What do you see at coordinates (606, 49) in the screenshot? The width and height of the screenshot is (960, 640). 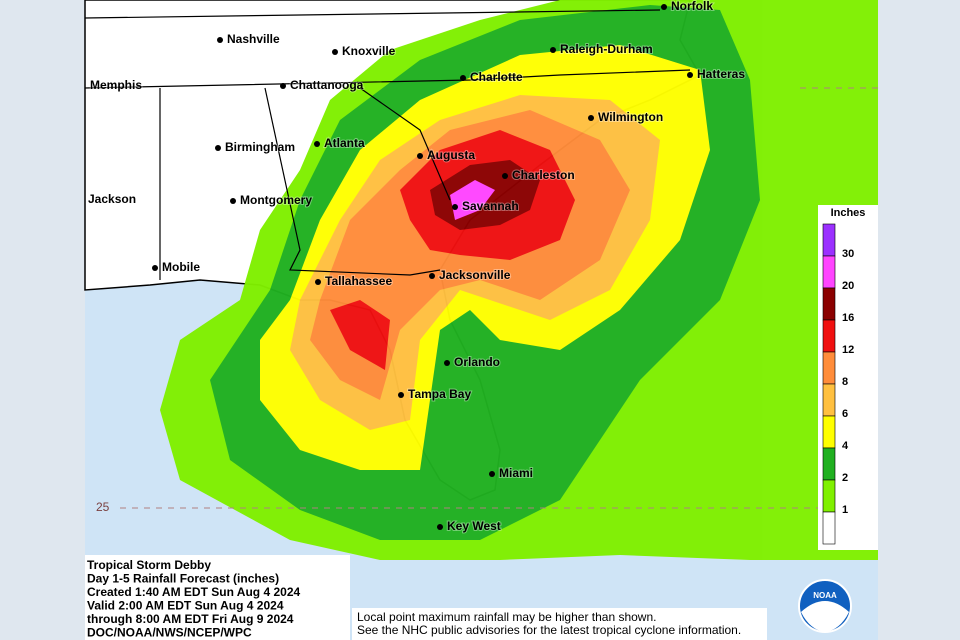 I see `city-label: Raleigh-Durham` at bounding box center [606, 49].